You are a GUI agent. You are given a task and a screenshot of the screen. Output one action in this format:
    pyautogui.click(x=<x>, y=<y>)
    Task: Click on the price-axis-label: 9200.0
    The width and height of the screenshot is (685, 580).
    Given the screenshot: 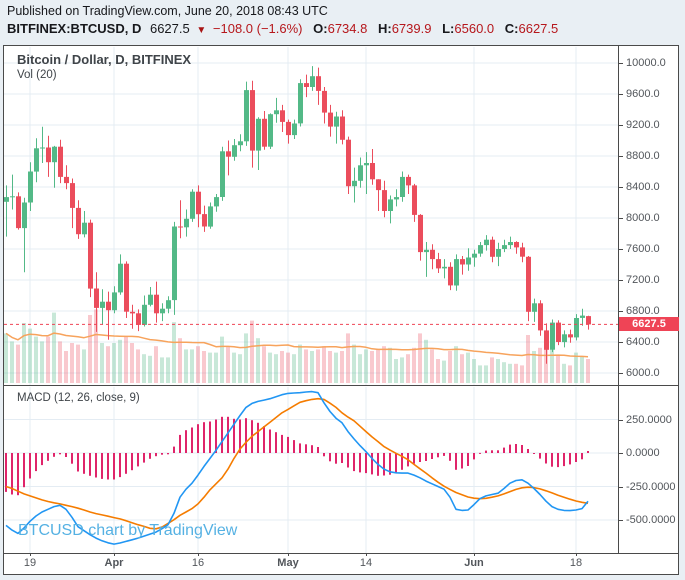 What is the action you would take?
    pyautogui.click(x=639, y=125)
    